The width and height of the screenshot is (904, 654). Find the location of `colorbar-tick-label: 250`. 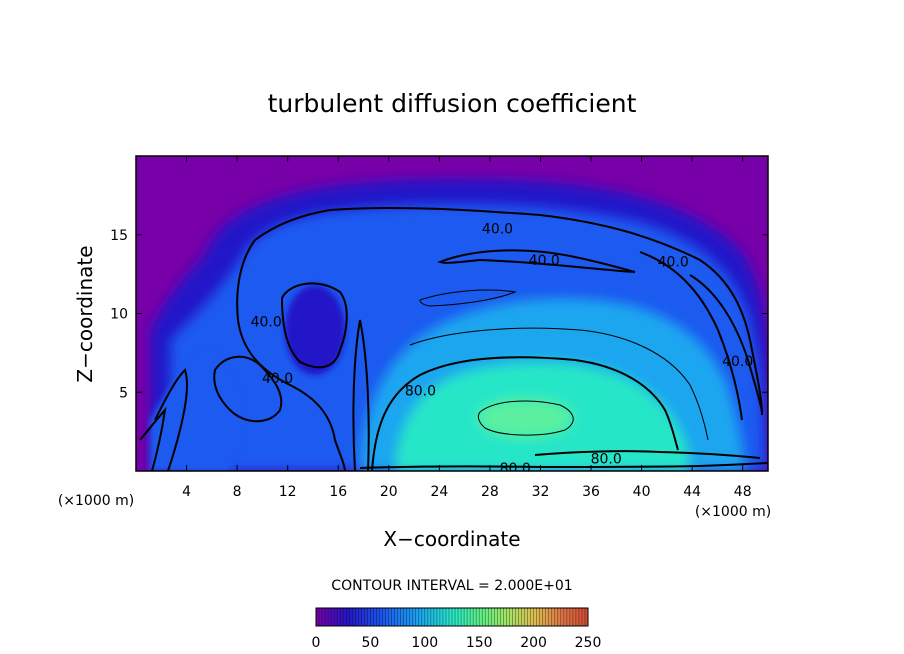

colorbar-tick-label: 250 is located at coordinates (588, 643).